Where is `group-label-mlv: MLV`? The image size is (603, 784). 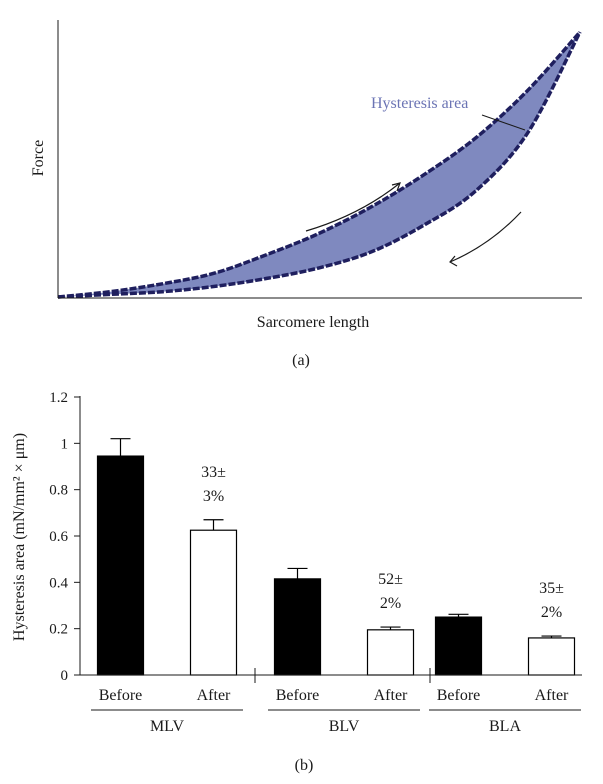 group-label-mlv: MLV is located at coordinates (167, 726).